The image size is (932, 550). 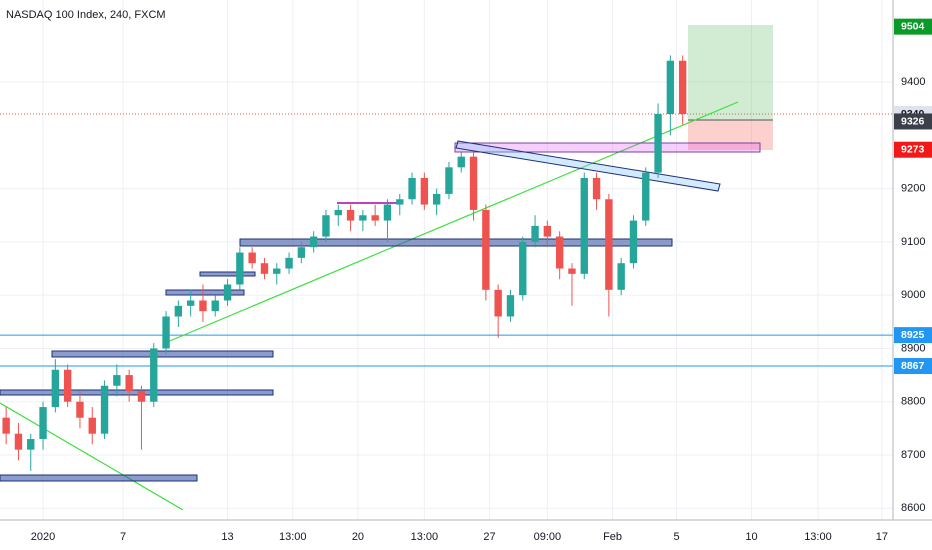 I want to click on x-tick-label: 2020, so click(x=43, y=537).